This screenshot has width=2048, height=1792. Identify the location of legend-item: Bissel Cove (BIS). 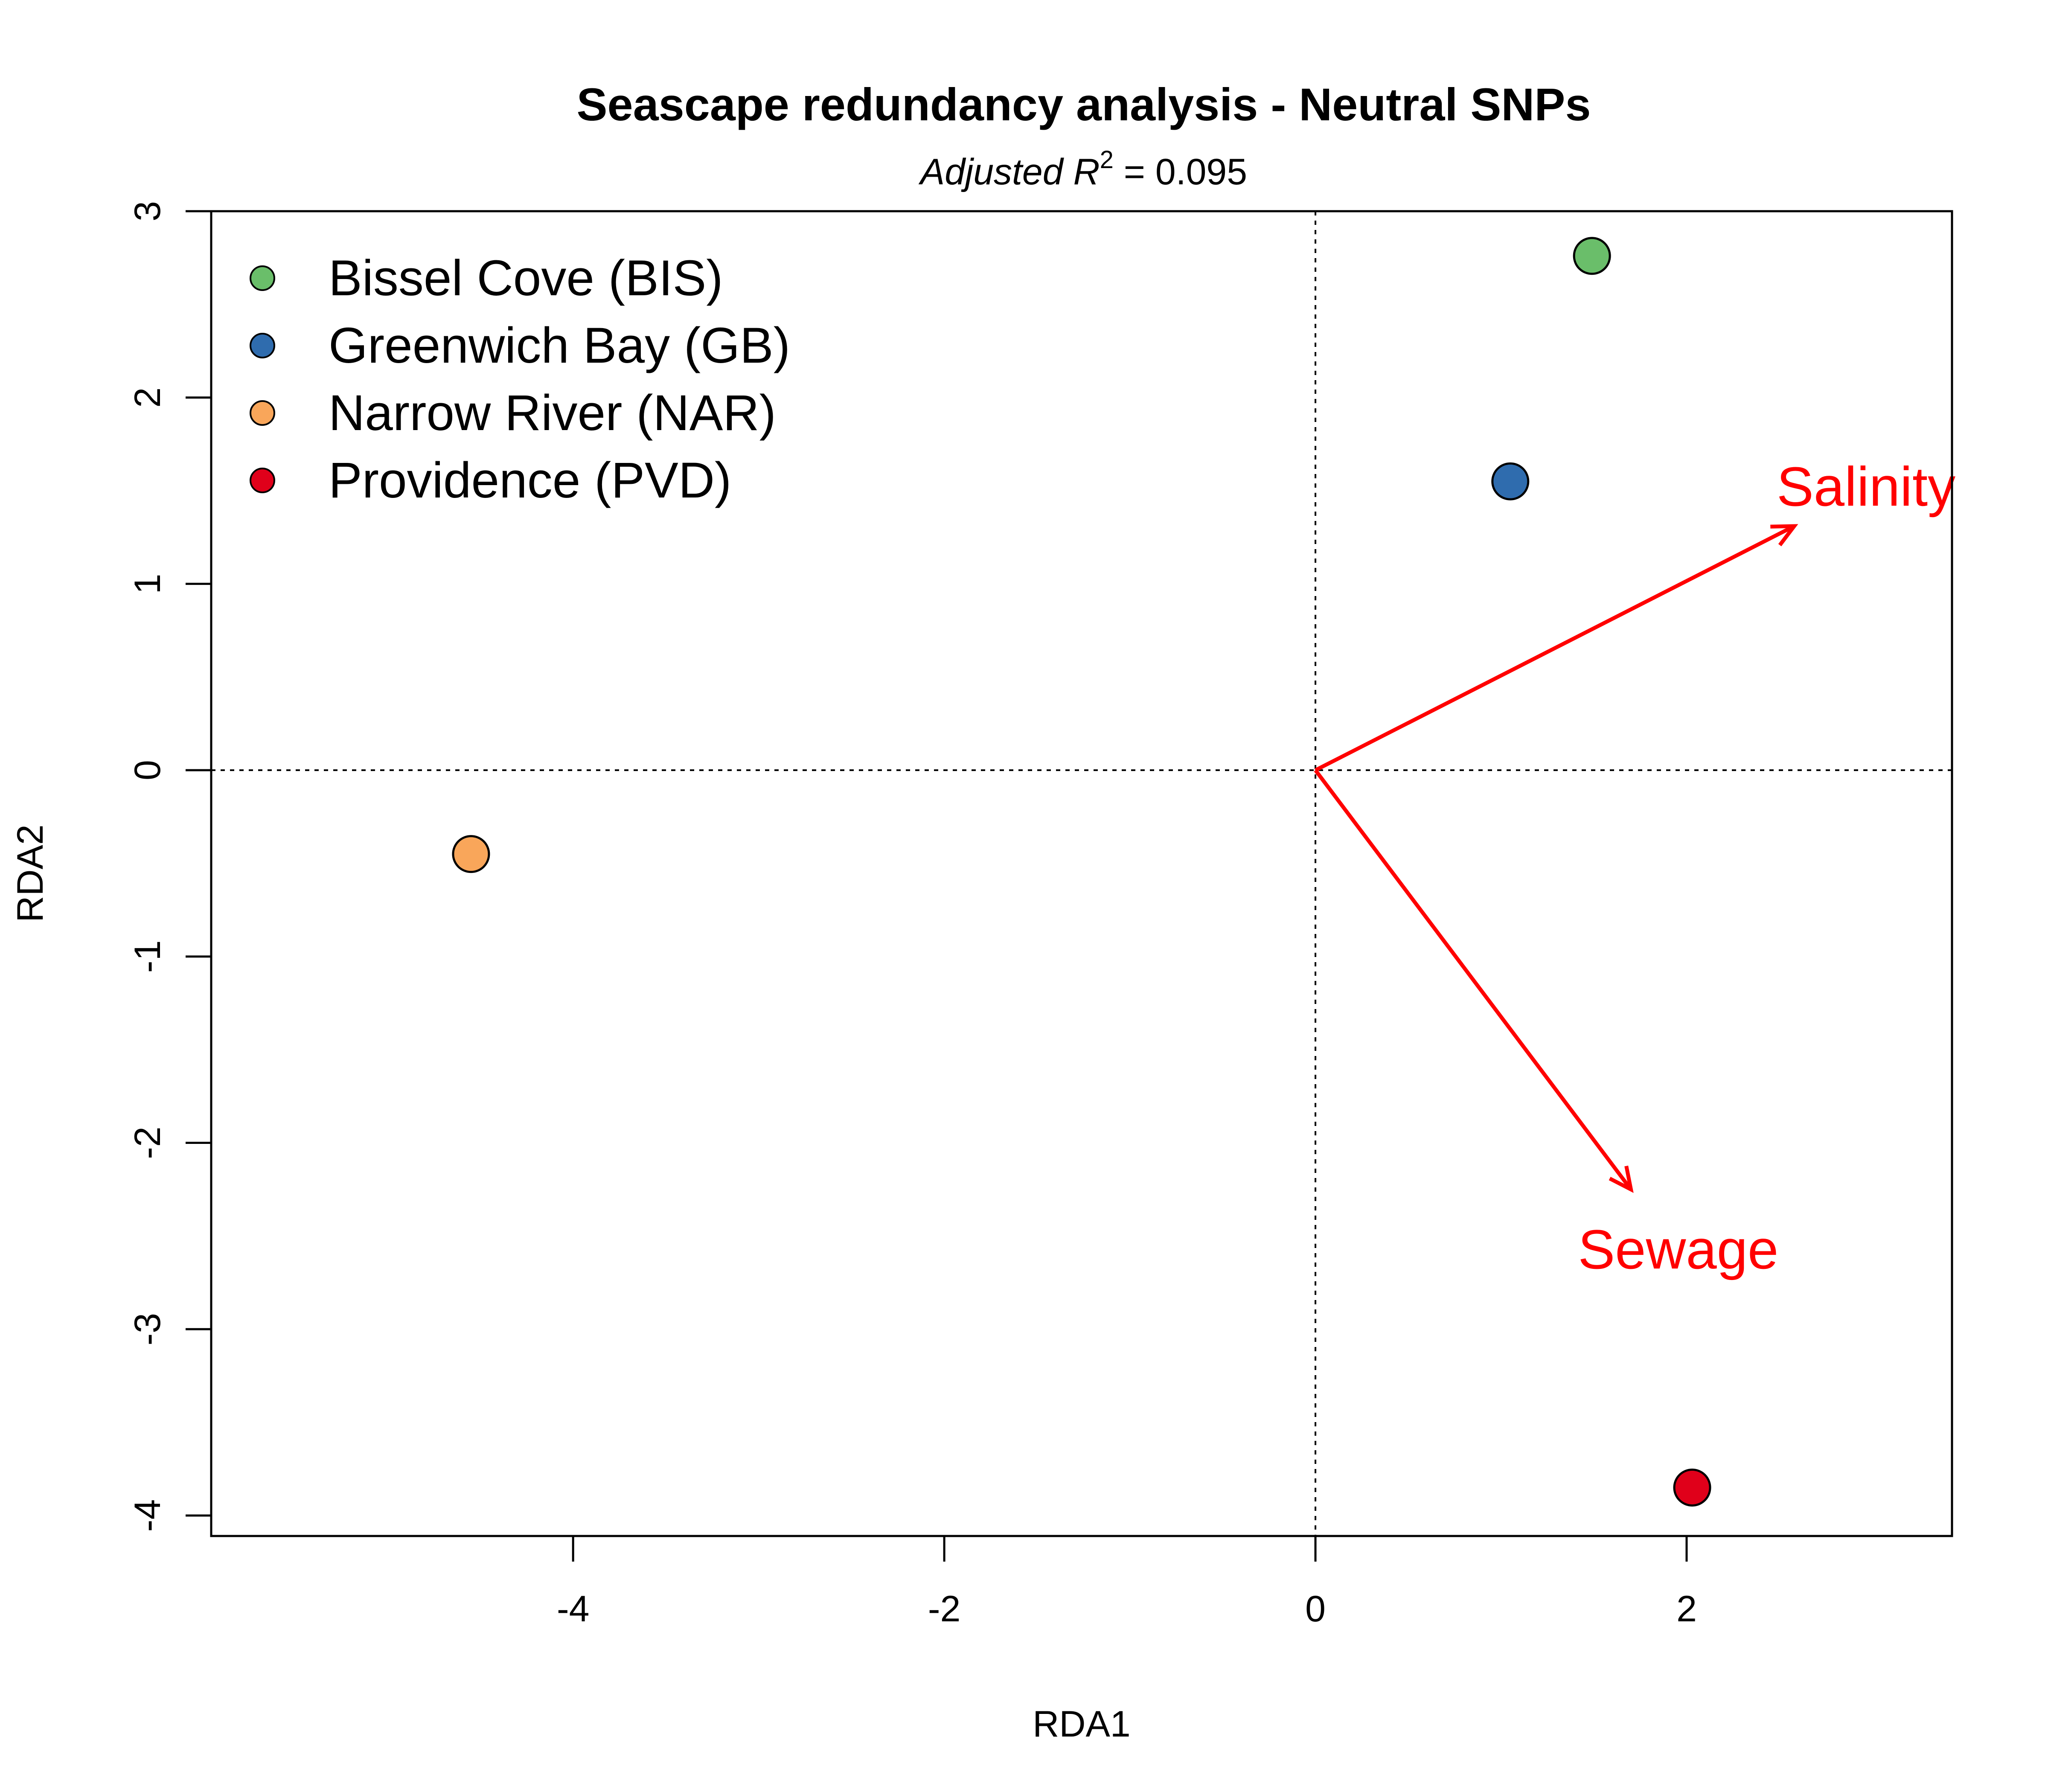
(487, 278).